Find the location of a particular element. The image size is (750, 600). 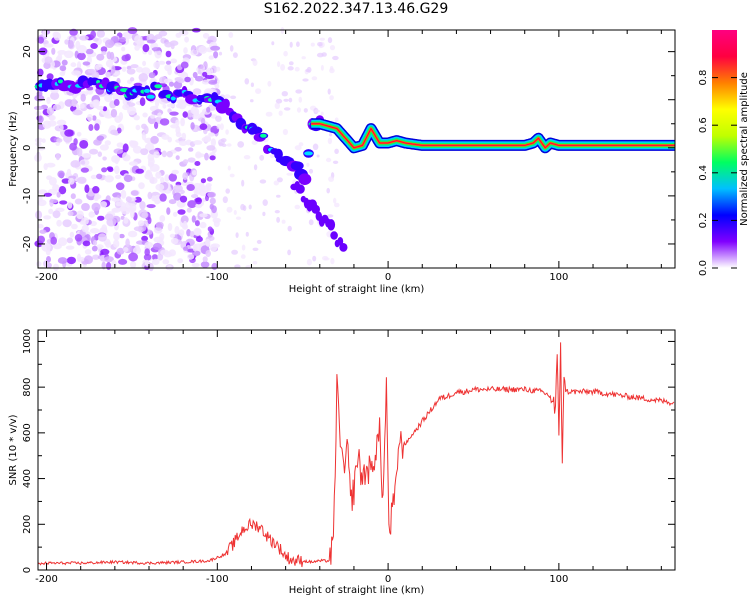

spectral-blob-core is located at coordinates (150, 96).